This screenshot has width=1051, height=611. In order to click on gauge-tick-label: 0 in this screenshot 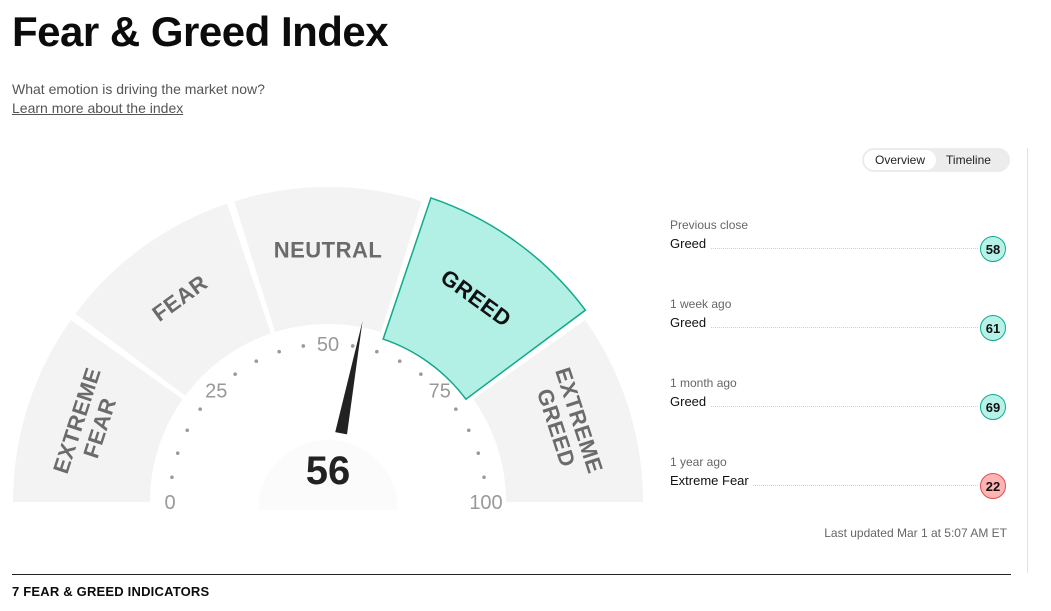, I will do `click(169, 501)`.